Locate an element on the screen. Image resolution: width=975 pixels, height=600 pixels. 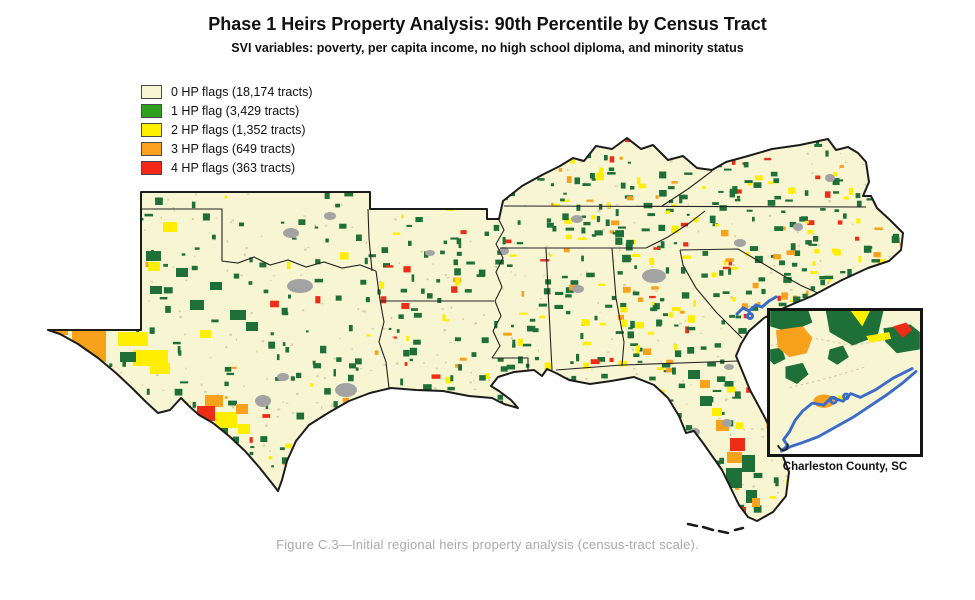
legend-label: 1 HP flag (3,429 tracts) is located at coordinates (235, 110).